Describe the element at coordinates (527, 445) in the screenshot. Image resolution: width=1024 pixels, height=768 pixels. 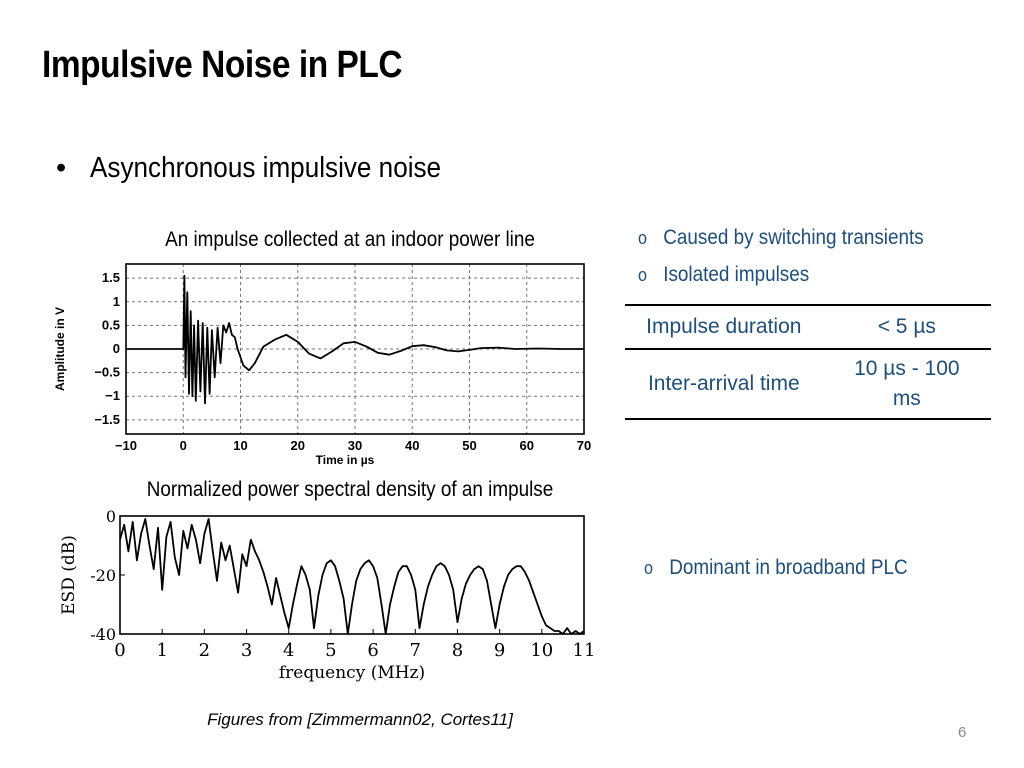
I see `x-tick-label: 60` at that location.